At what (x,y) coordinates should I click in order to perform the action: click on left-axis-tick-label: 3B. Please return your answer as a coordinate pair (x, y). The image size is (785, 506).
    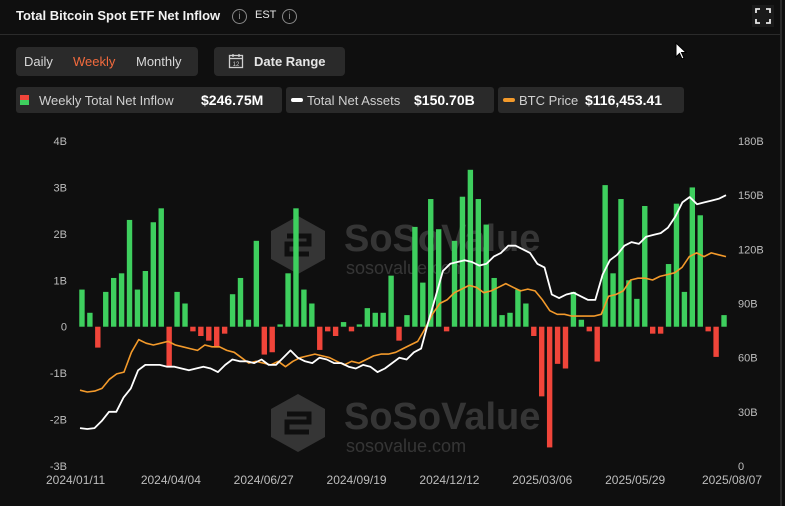
    Looking at the image, I should click on (60, 188).